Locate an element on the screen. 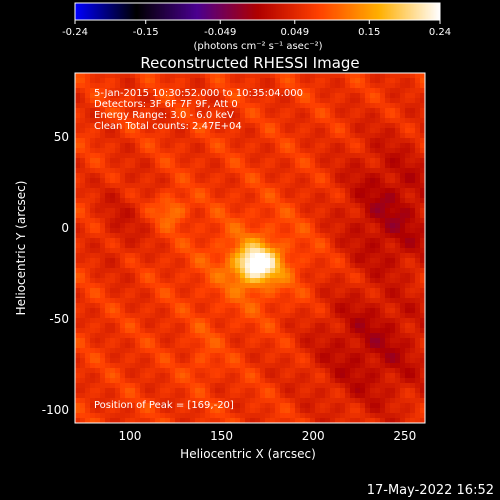 The width and height of the screenshot is (500, 500). colorbar-unit-label: (photons cm⁻² s⁻¹ asec⁻²) is located at coordinates (257, 46).